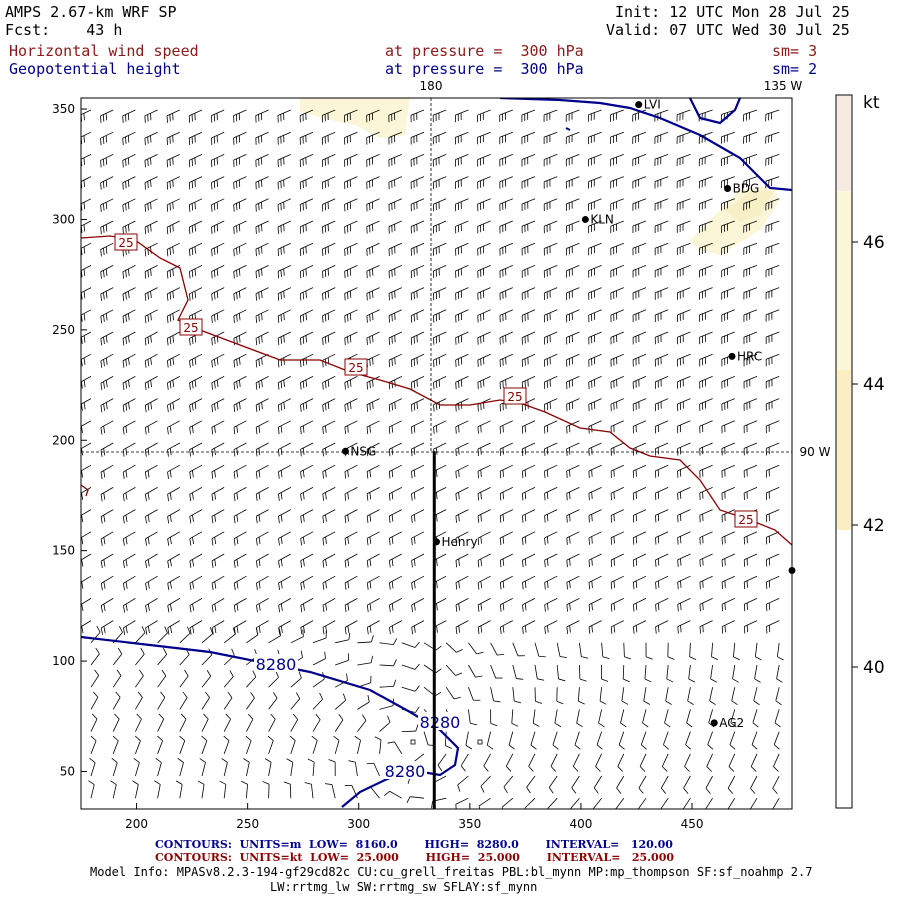  What do you see at coordinates (552, 51) in the screenshot?
I see `field1-level-value: 300 hPa` at bounding box center [552, 51].